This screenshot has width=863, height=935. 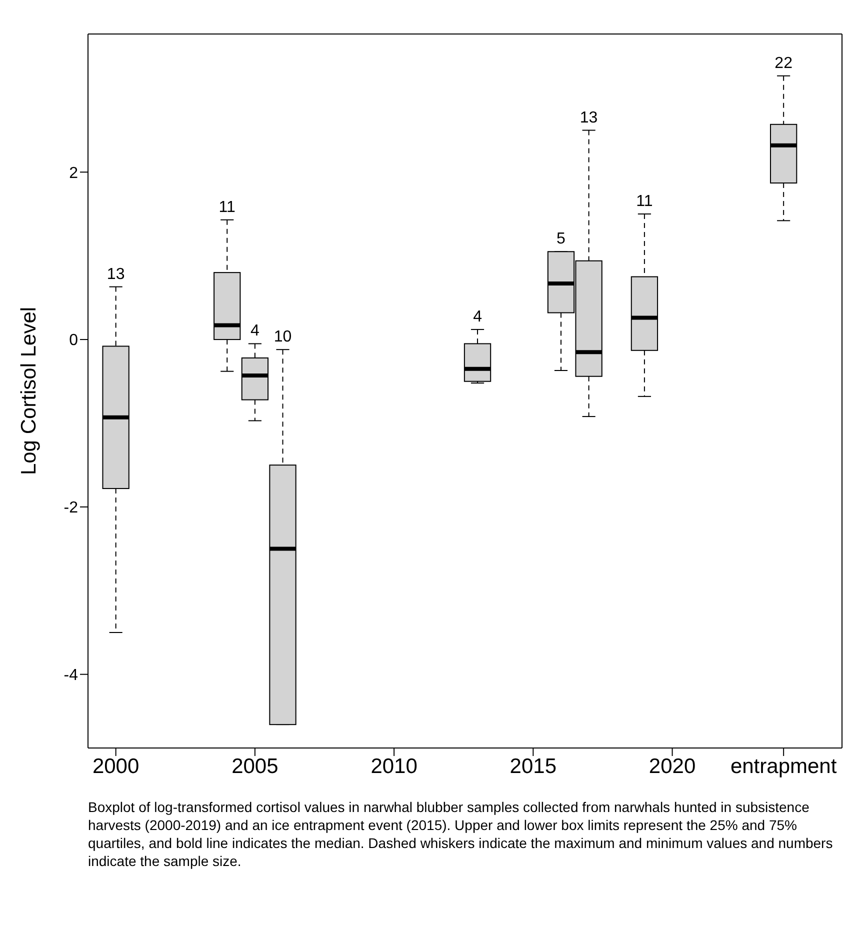 What do you see at coordinates (71, 675) in the screenshot?
I see `y-tick-label: -4` at bounding box center [71, 675].